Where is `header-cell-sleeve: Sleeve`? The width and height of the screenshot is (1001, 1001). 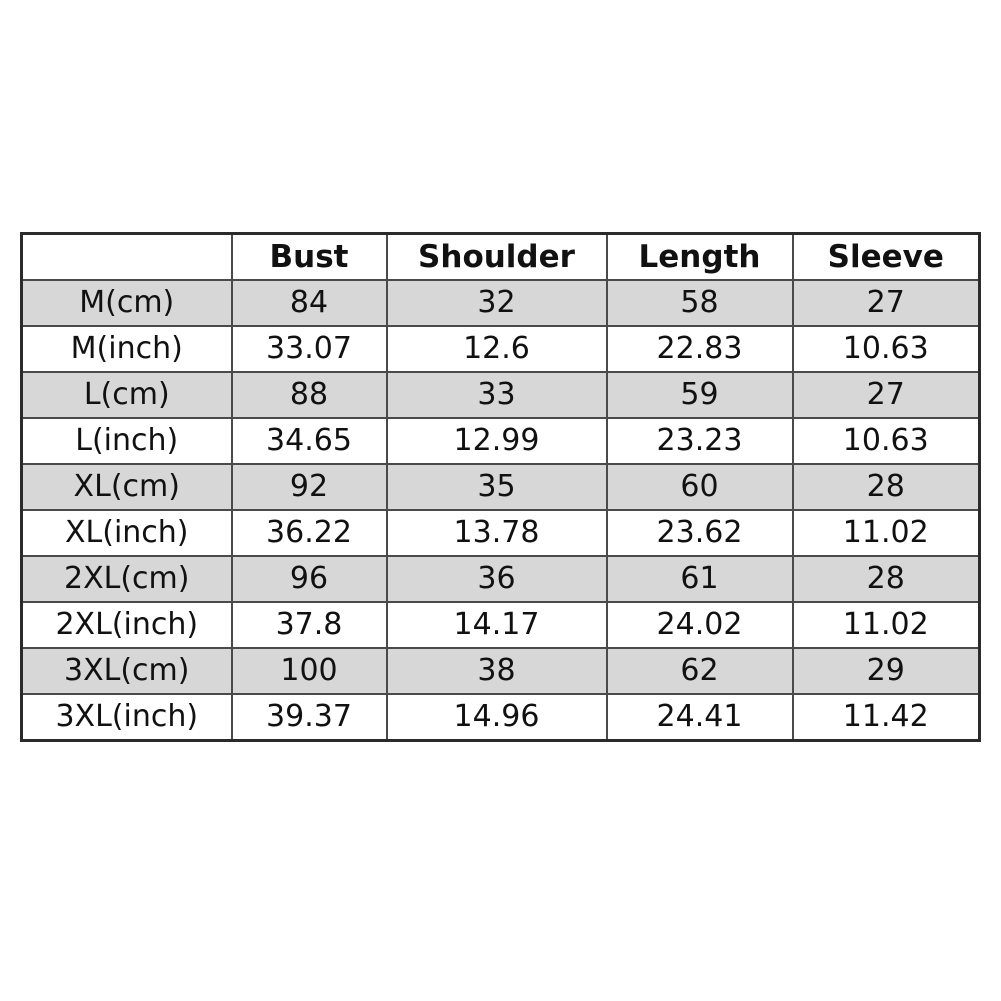
header-cell-sleeve: Sleeve is located at coordinates (886, 256).